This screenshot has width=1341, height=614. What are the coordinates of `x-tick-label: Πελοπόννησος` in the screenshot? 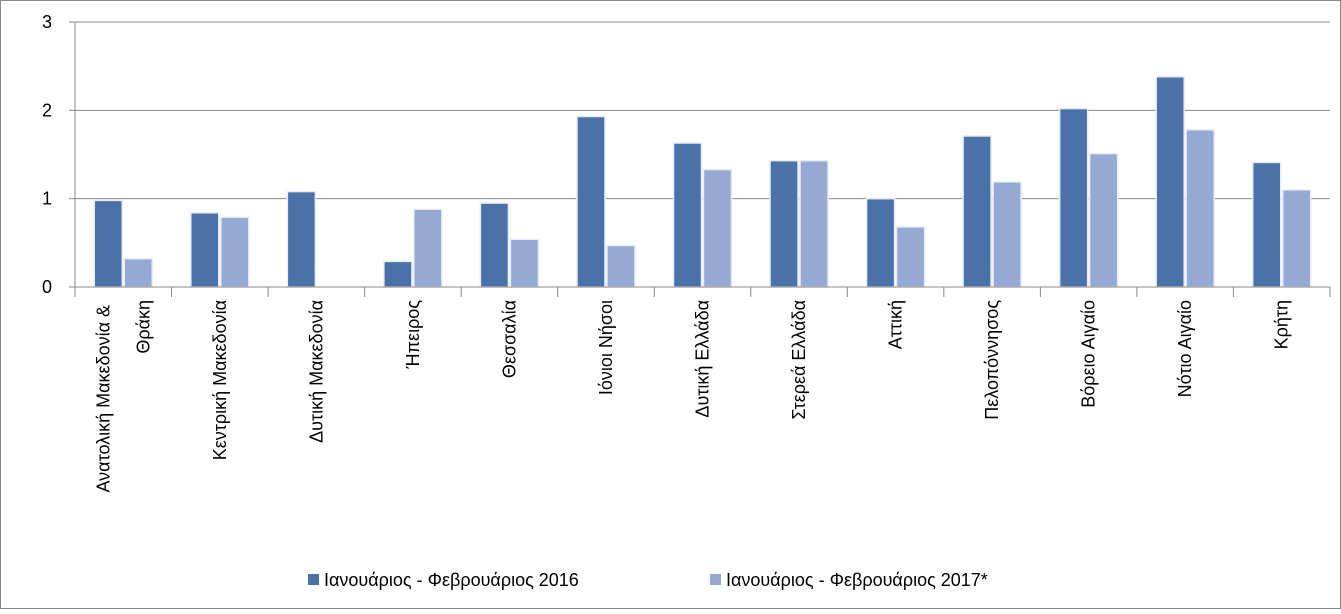 It's located at (992, 360).